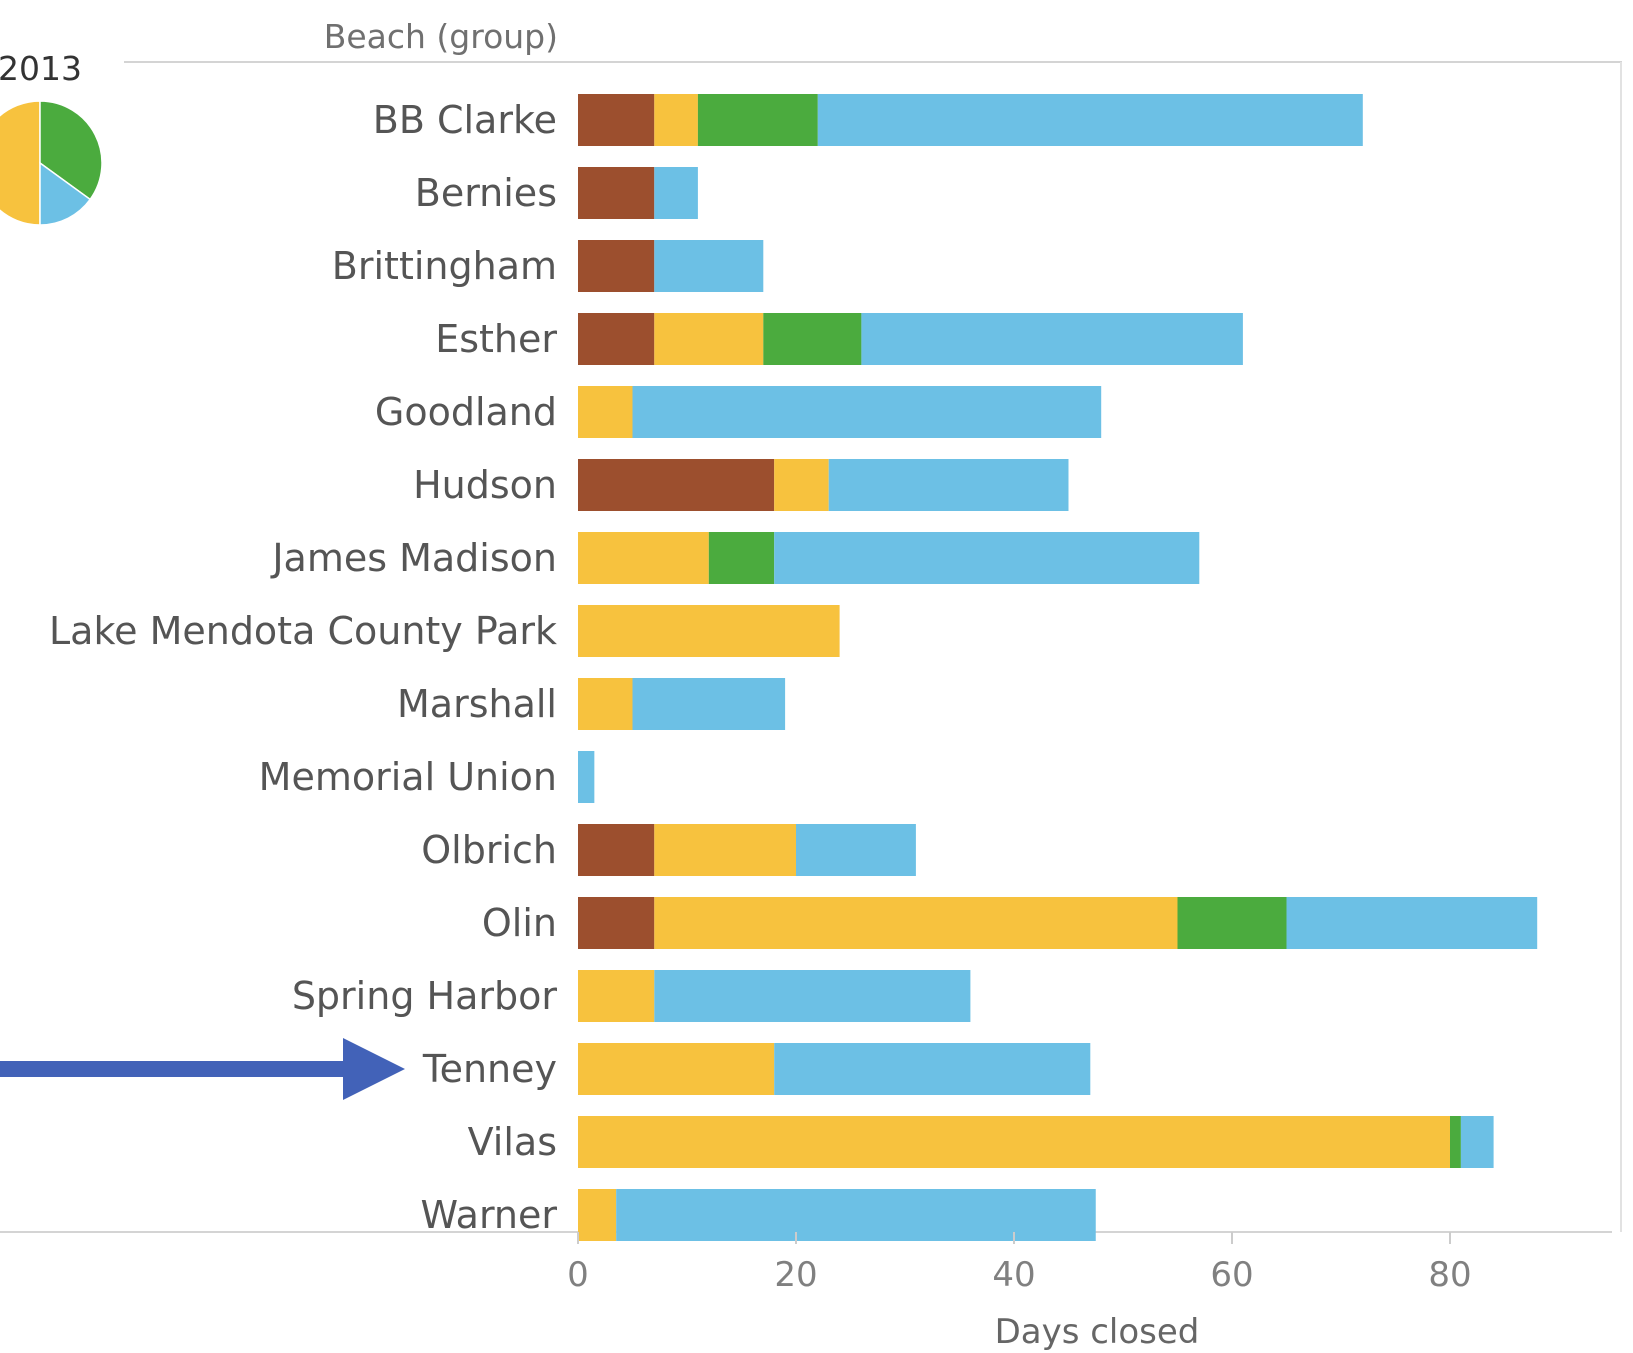 The height and width of the screenshot is (1353, 1633). Describe the element at coordinates (489, 1215) in the screenshot. I see `category-label: Warner` at that location.